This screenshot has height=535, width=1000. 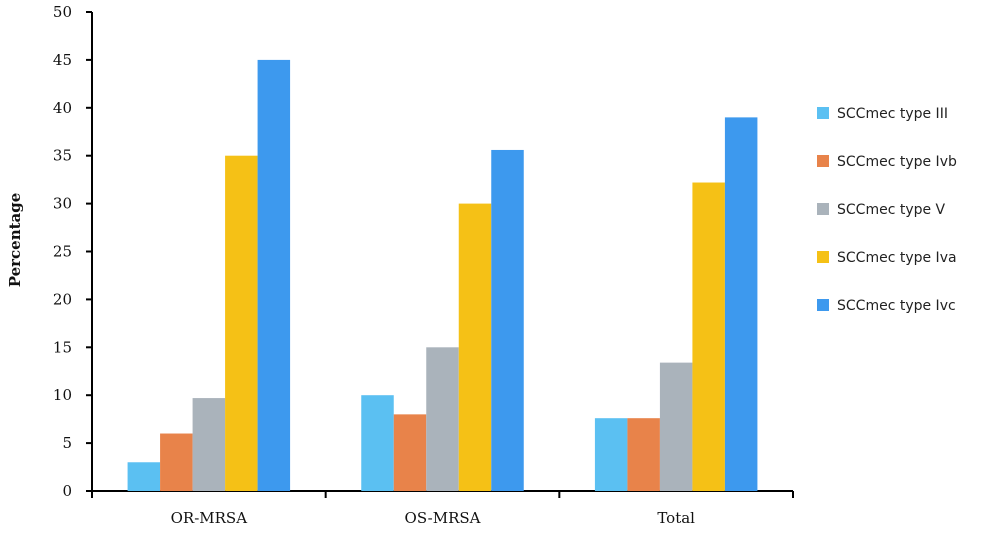 I want to click on y-tick-label: 20, so click(x=62, y=299).